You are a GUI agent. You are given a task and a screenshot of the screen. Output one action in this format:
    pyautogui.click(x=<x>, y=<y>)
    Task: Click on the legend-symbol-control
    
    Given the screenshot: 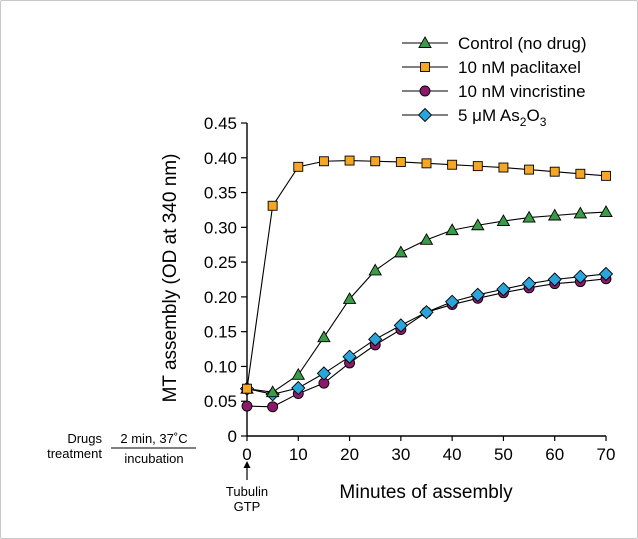 What is the action you would take?
    pyautogui.click(x=425, y=42)
    